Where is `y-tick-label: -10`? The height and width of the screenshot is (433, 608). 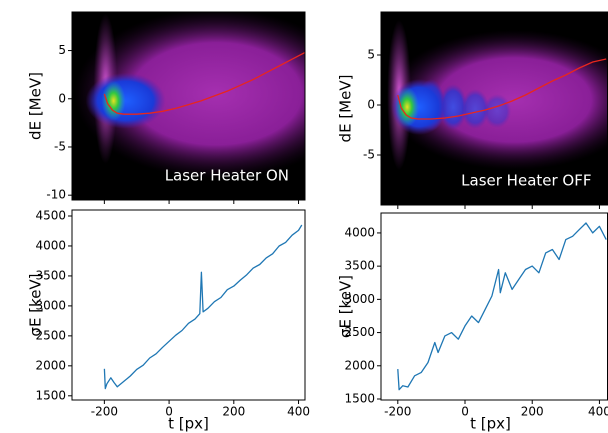
y-tick-label: -10 is located at coordinates (56, 195).